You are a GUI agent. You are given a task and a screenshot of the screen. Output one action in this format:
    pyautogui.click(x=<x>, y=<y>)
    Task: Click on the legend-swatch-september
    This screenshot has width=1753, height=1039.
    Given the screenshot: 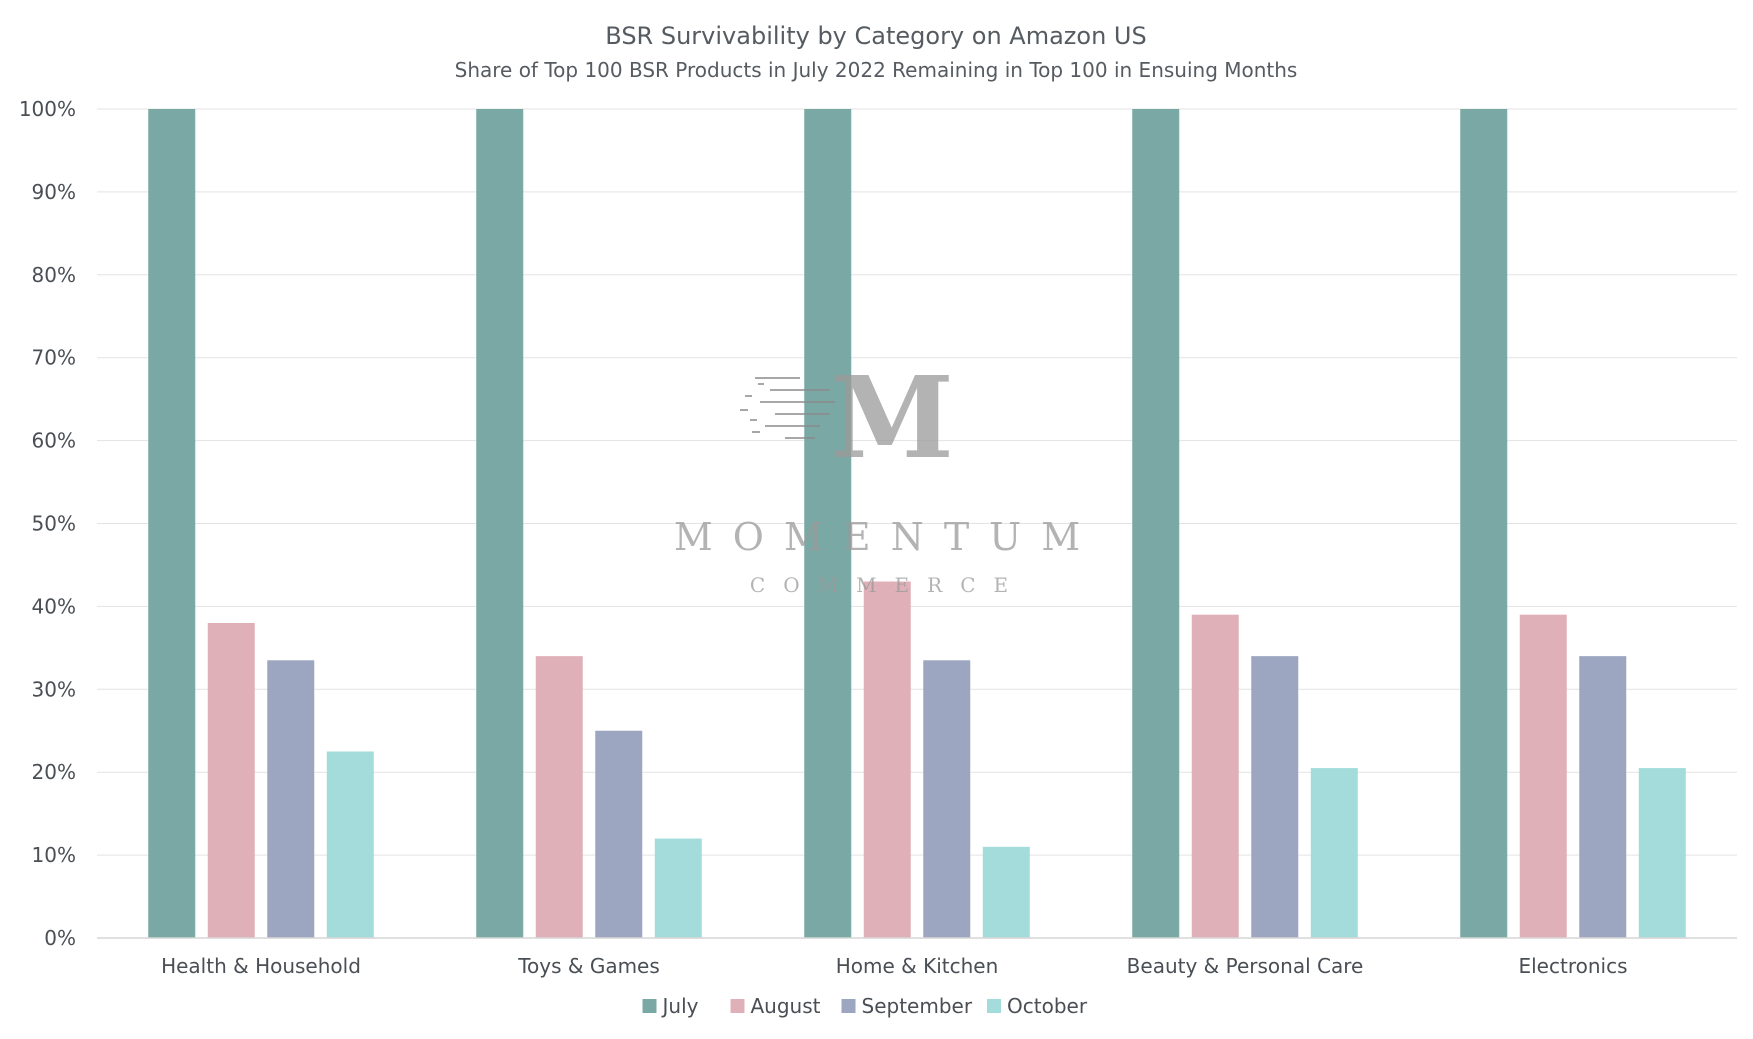 What is the action you would take?
    pyautogui.click(x=848, y=1006)
    